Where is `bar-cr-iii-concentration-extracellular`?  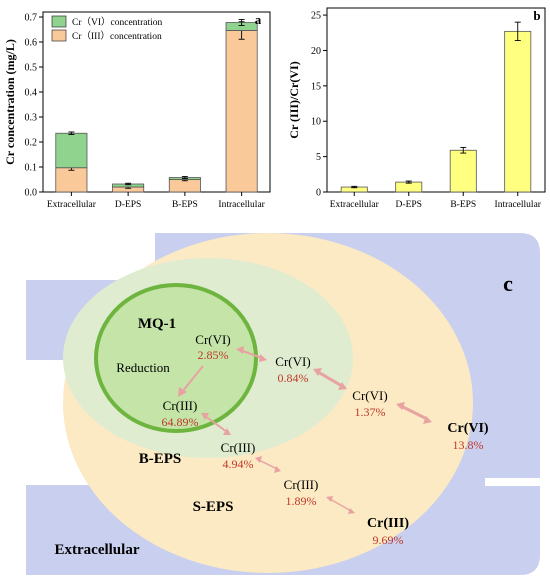 bar-cr-iii-concentration-extracellular is located at coordinates (71, 180).